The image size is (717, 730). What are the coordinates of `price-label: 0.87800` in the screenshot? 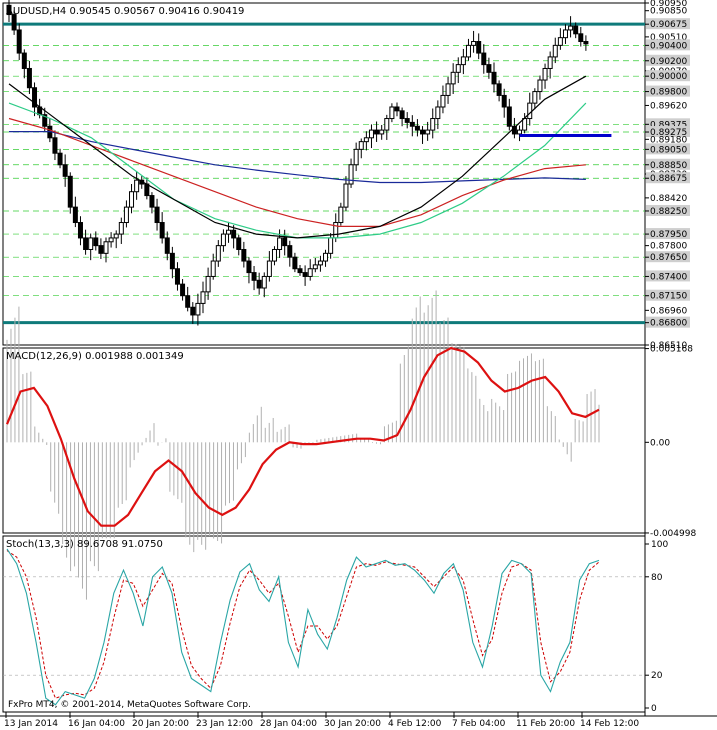 It's located at (668, 247).